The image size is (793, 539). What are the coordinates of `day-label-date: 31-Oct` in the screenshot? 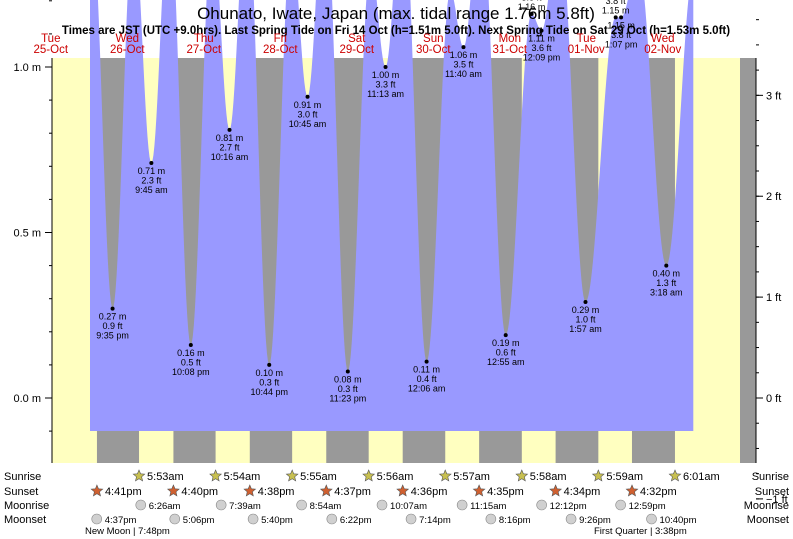 It's located at (510, 50).